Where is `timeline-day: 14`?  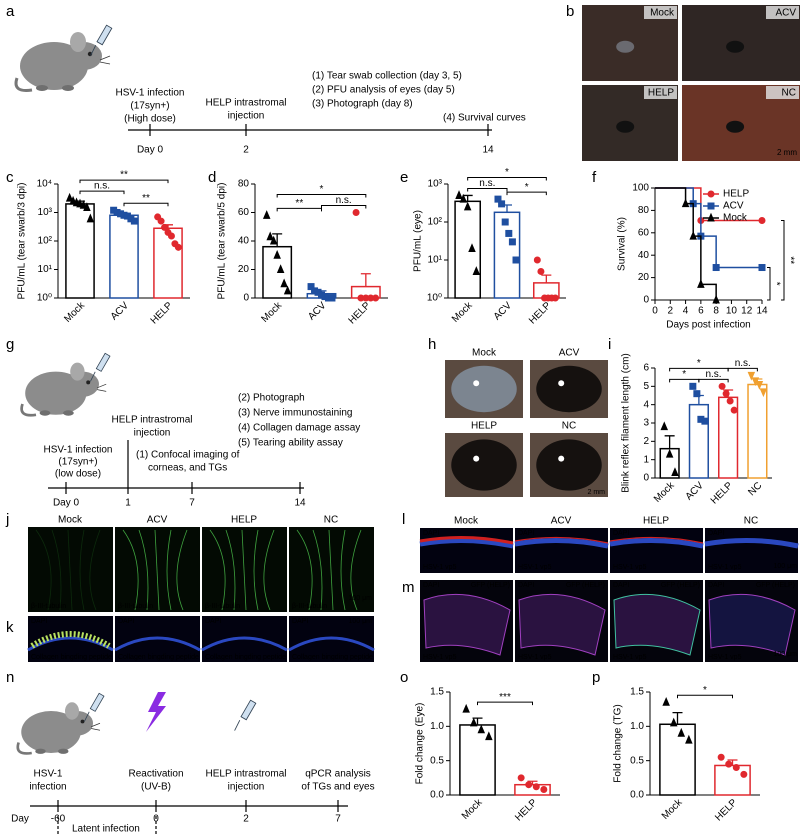
timeline-day: 14 is located at coordinates (488, 150).